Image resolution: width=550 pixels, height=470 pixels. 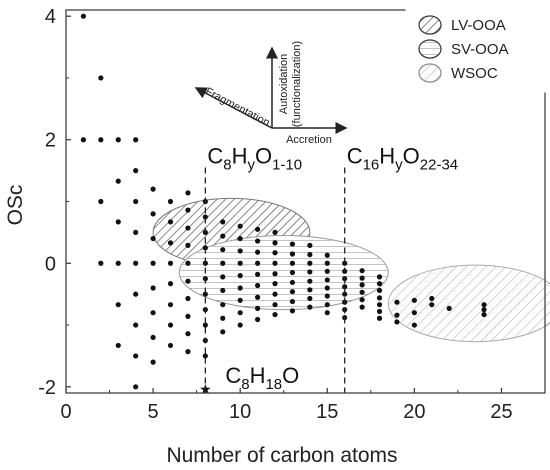 I want to click on legend: LV-OOA SV-OOA WSOC, so click(x=476, y=49).